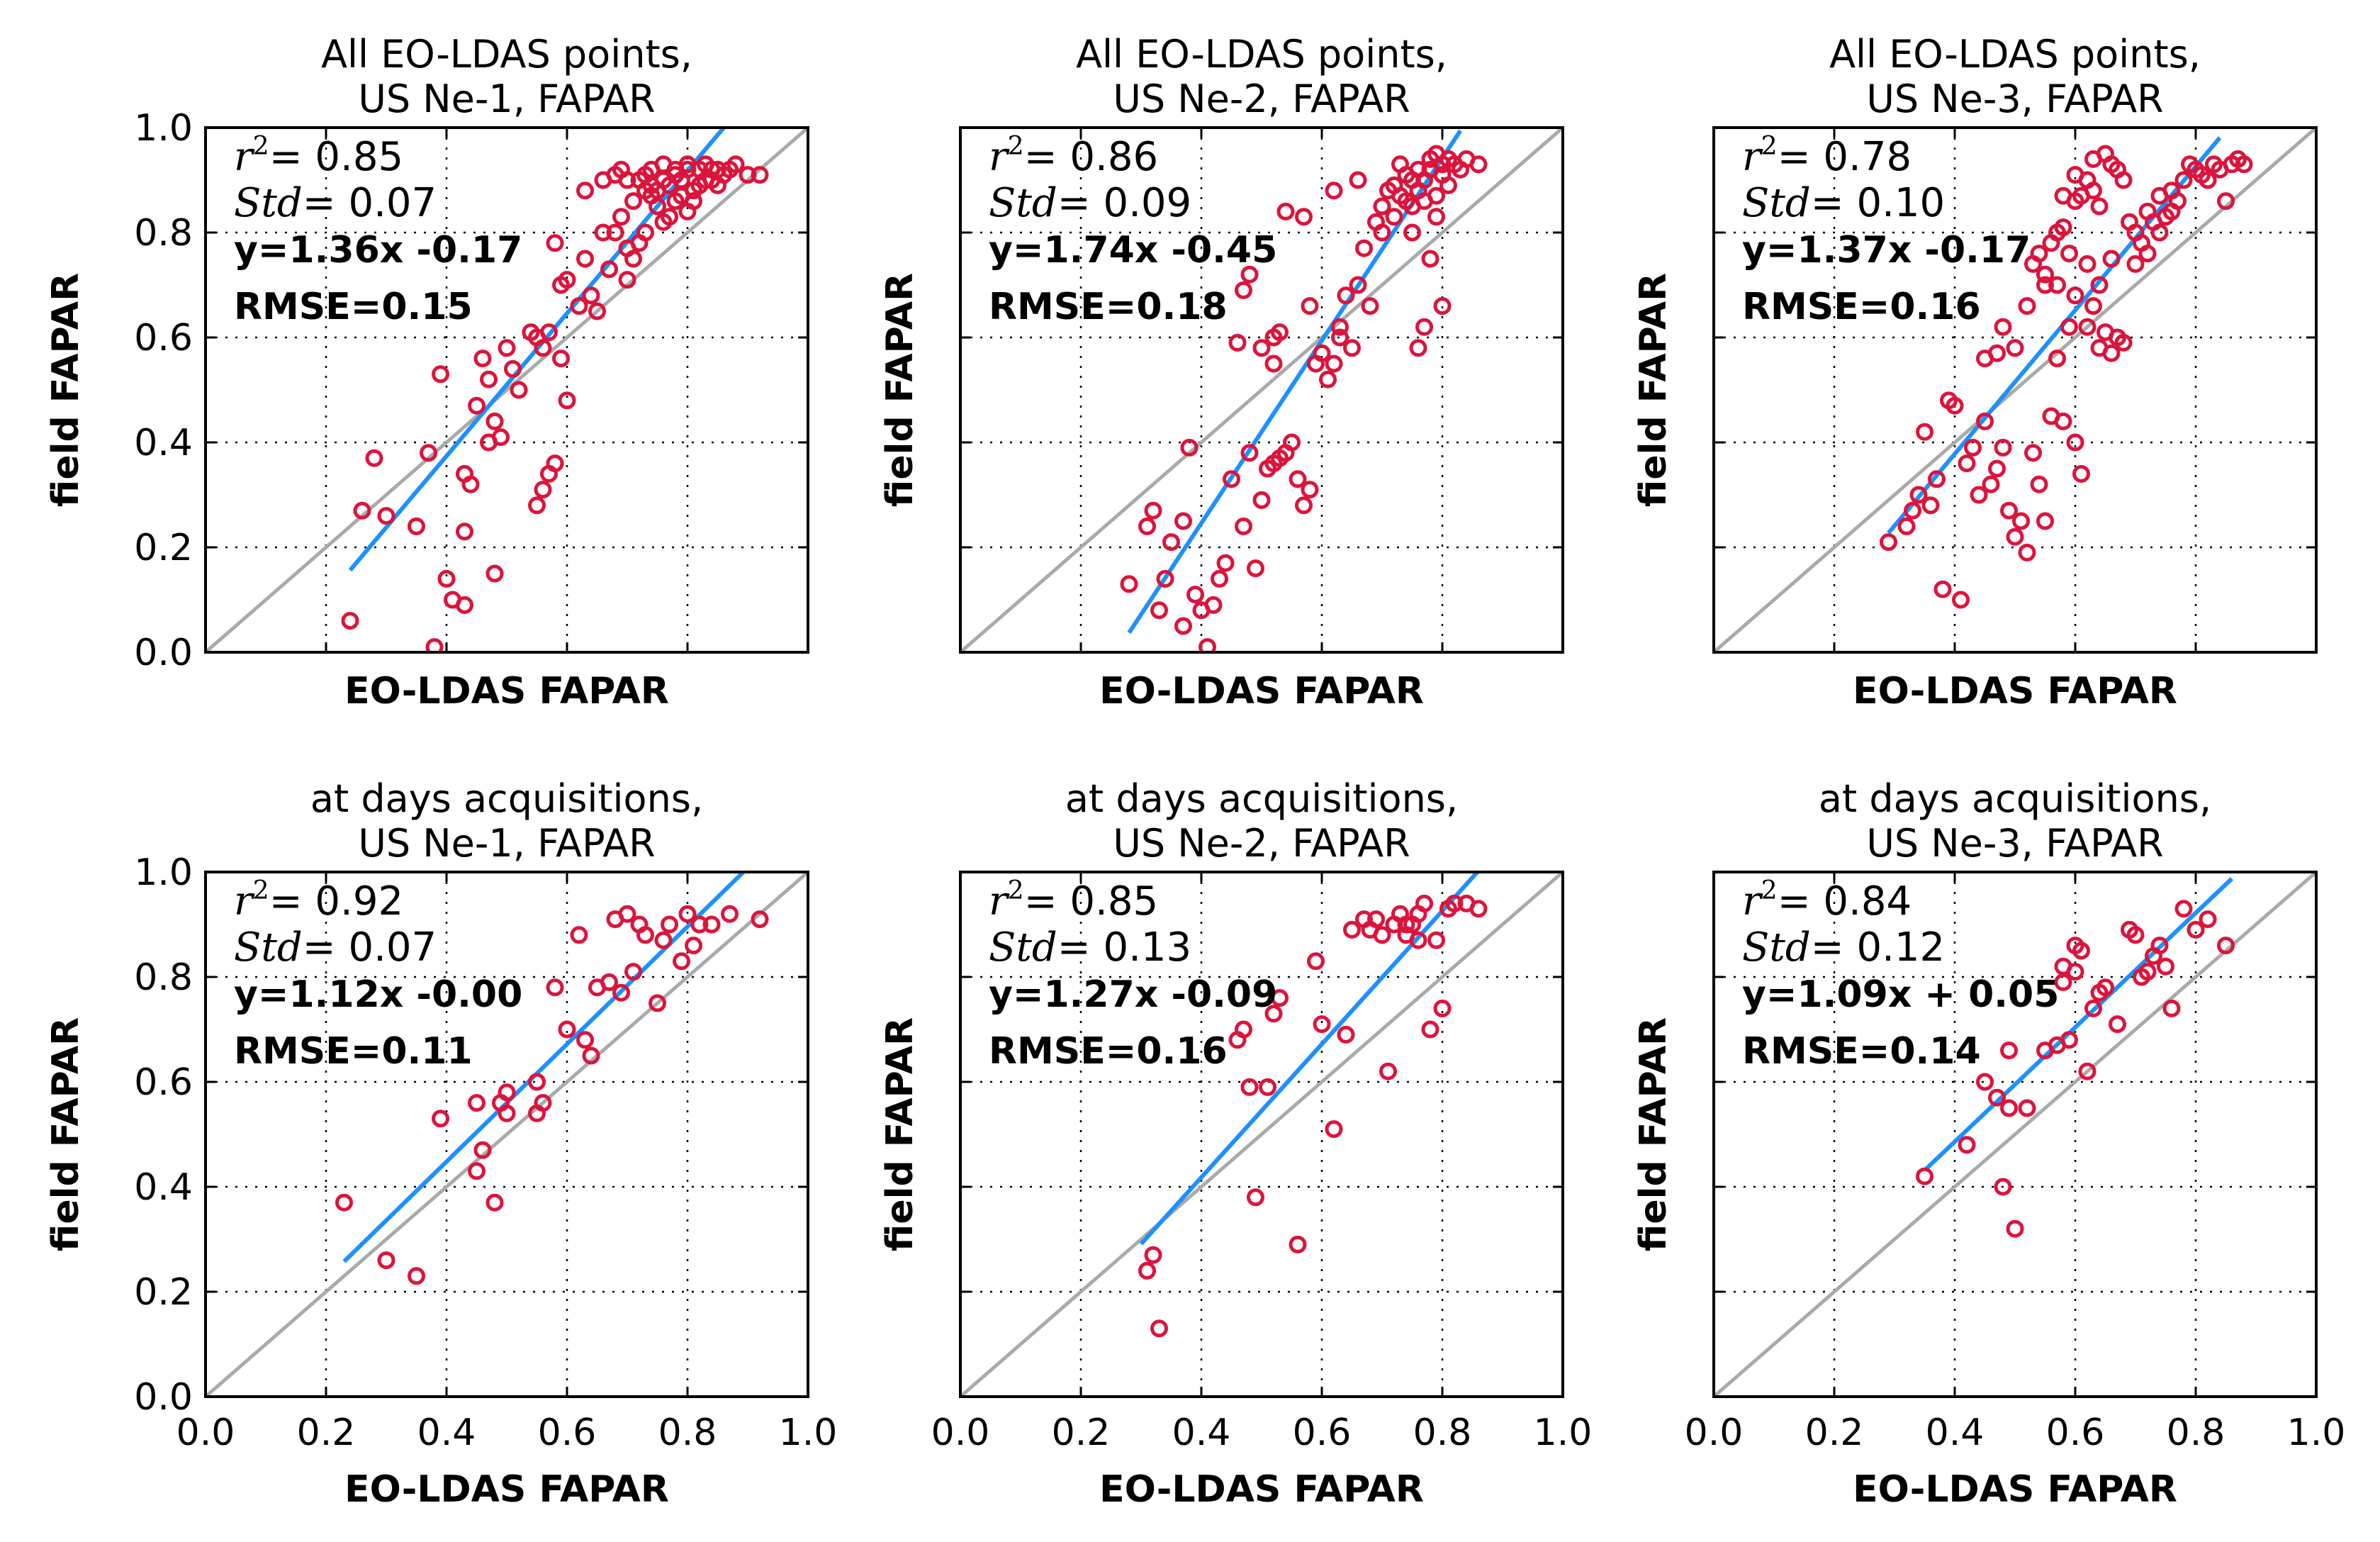 This screenshot has width=2380, height=1542. What do you see at coordinates (164, 1188) in the screenshot?
I see `y-tick-label: 0.4` at bounding box center [164, 1188].